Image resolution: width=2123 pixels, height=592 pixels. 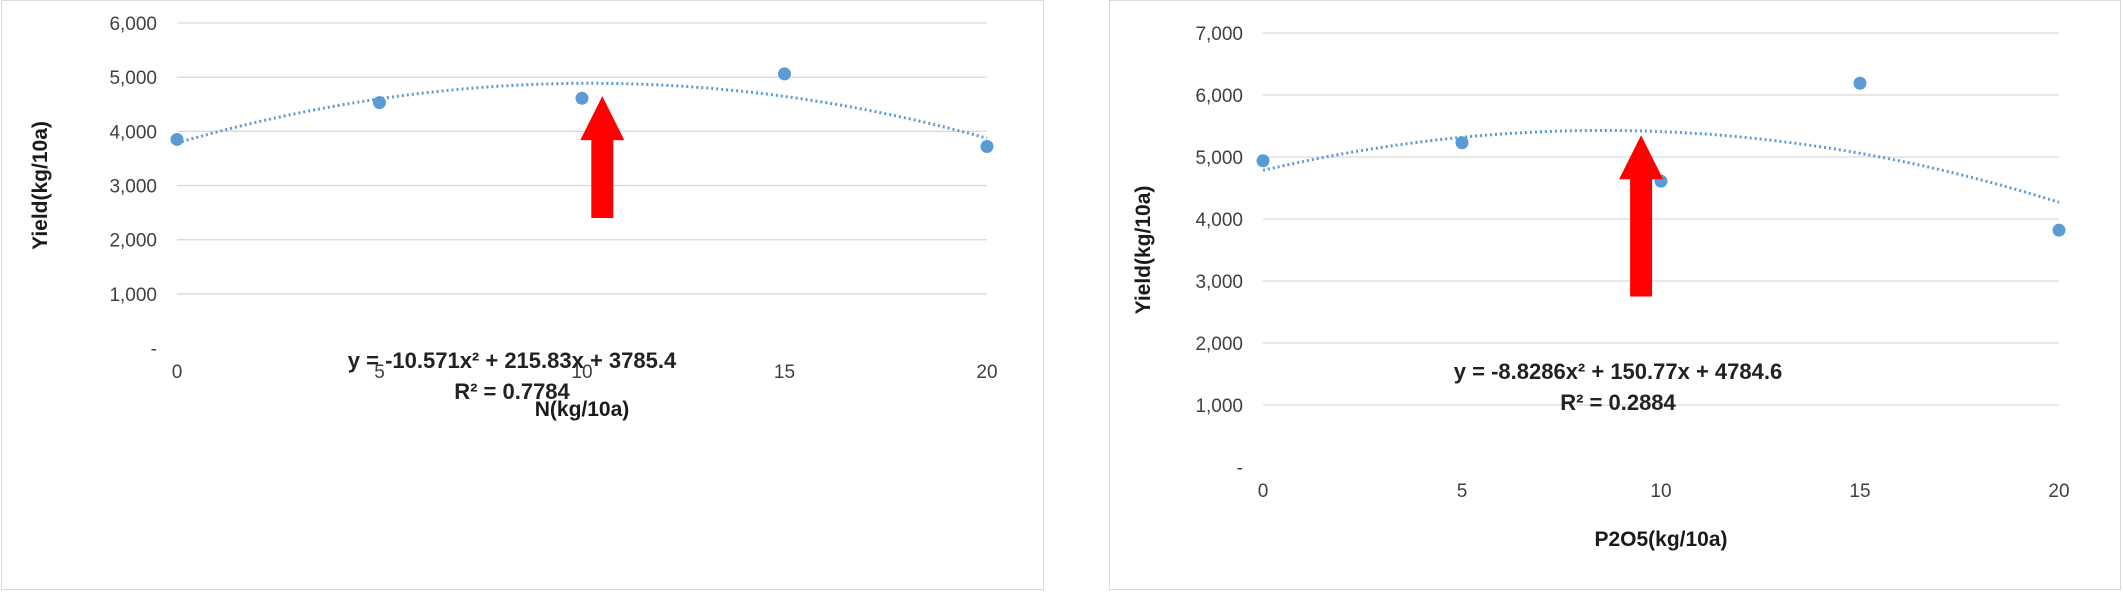 I want to click on trendline-equation: y = -10.571x² + 215.83x + 3785.4, so click(x=512, y=360).